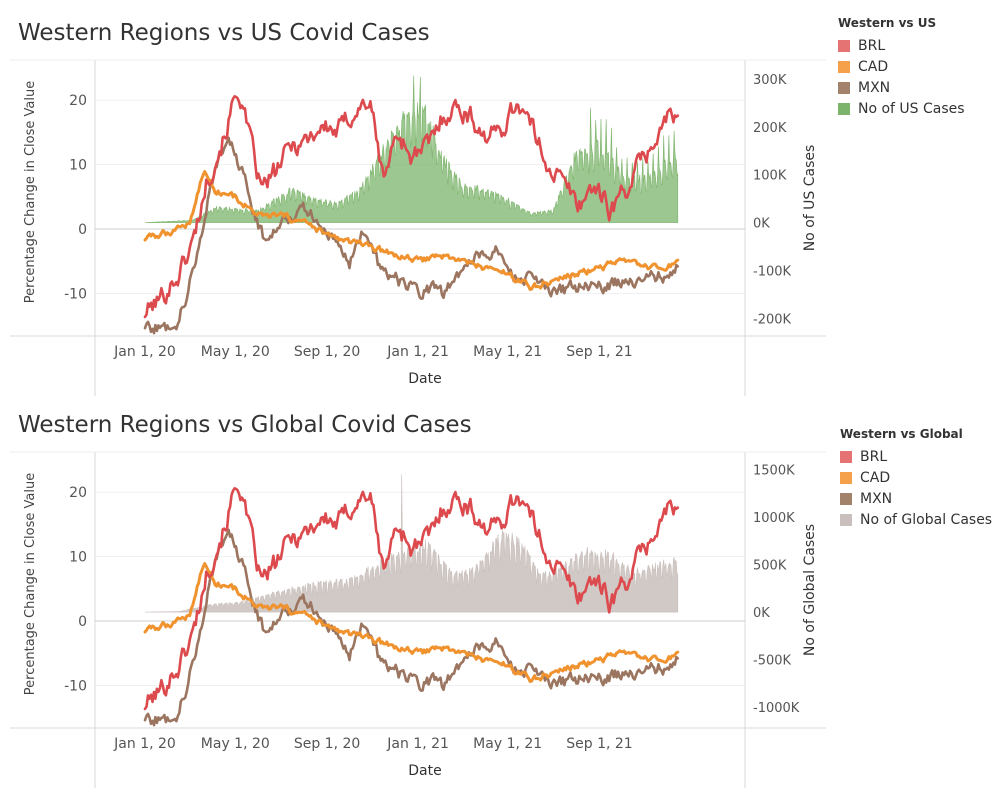 This screenshot has width=1000, height=800. What do you see at coordinates (887, 23) in the screenshot?
I see `legend-title: Western vs US` at bounding box center [887, 23].